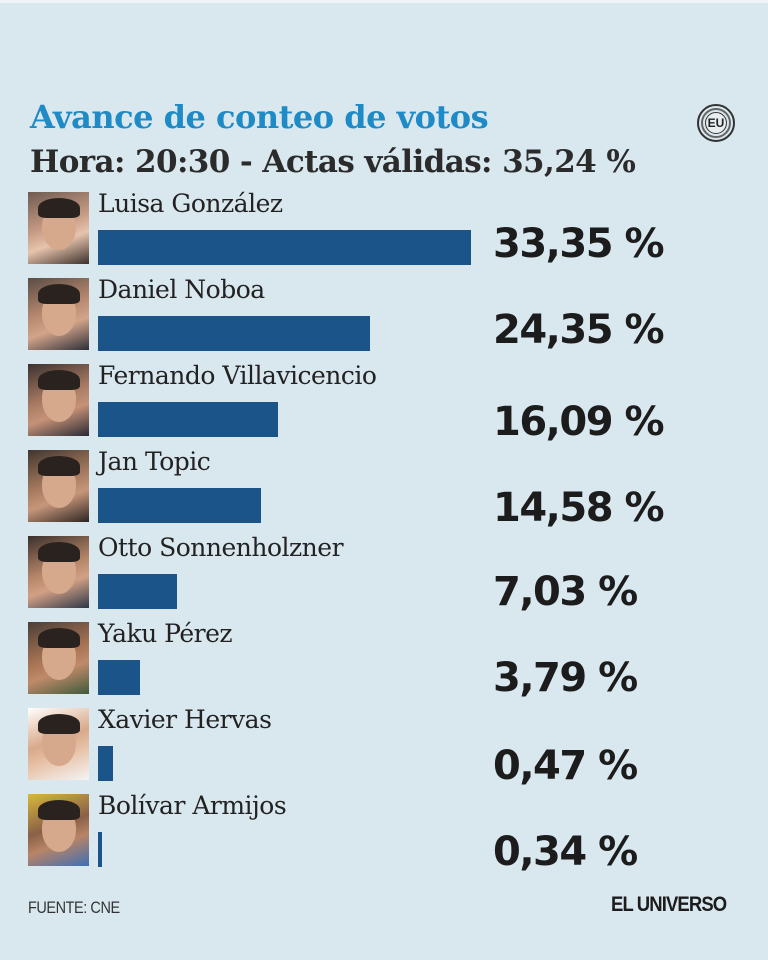 The image size is (768, 960). Describe the element at coordinates (579, 330) in the screenshot. I see `vote-percentage: 24,35 %` at that location.